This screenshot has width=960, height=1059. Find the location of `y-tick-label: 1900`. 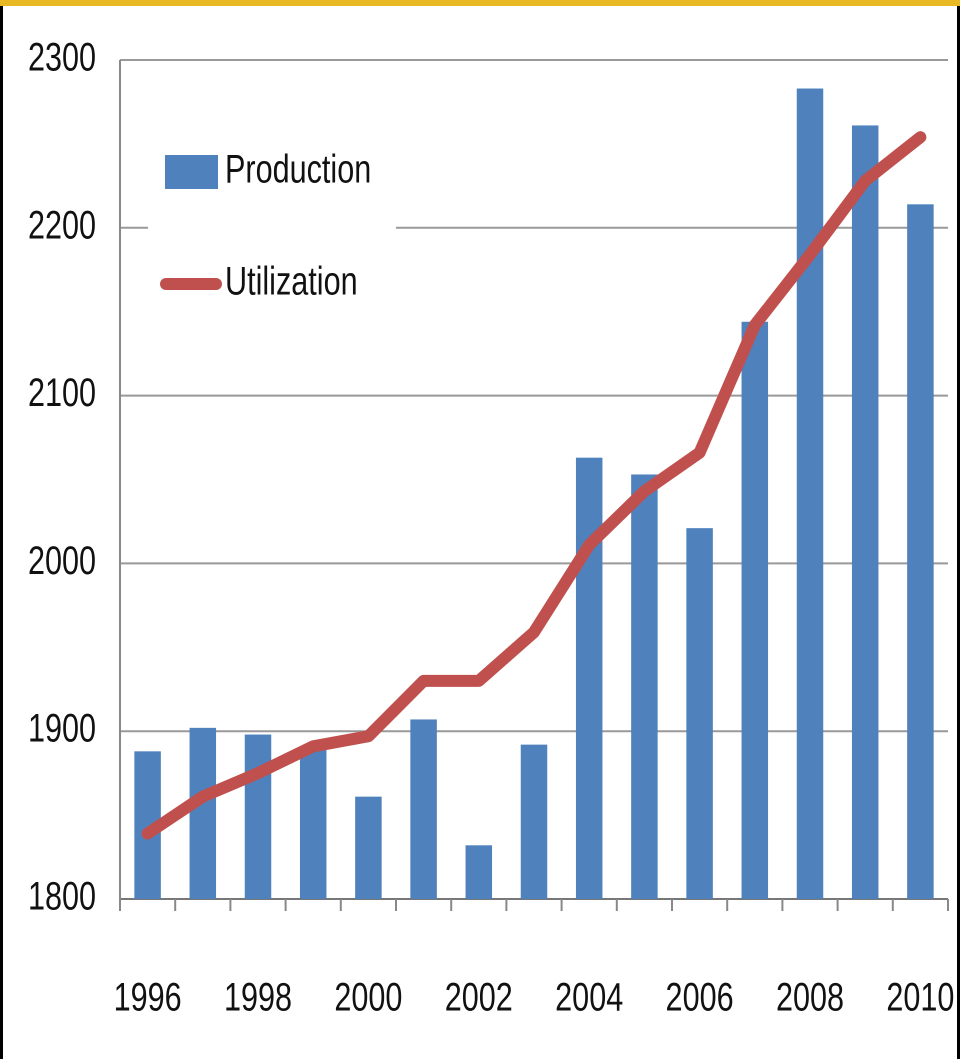

y-tick-label: 1900 is located at coordinates (62, 729).